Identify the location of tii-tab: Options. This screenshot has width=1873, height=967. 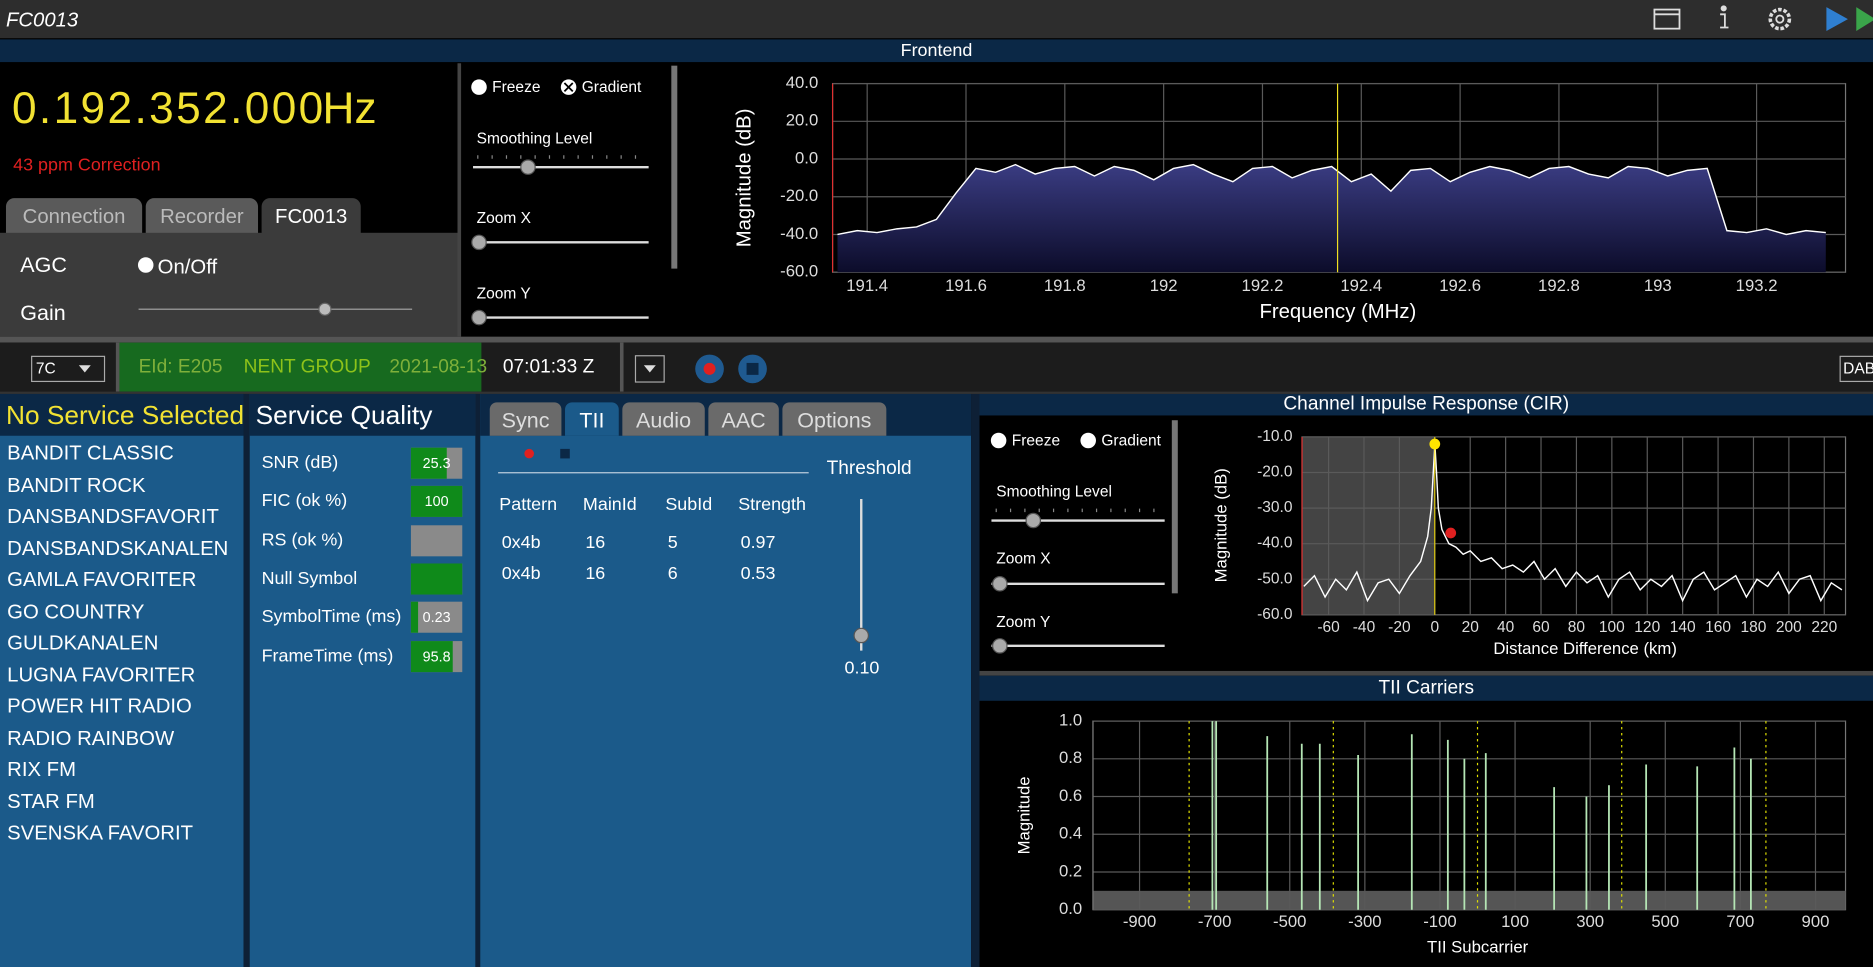
(834, 419).